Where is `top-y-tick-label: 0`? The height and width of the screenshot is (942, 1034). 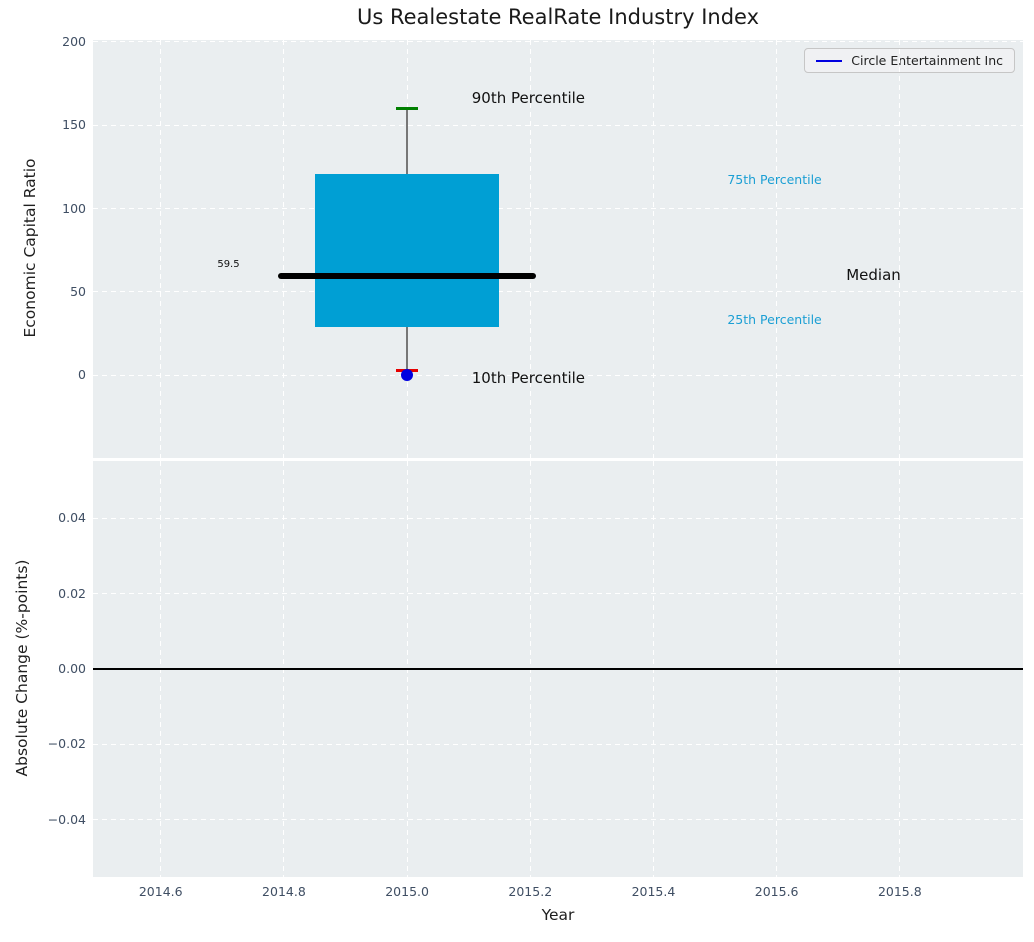 top-y-tick-label: 0 is located at coordinates (82, 375).